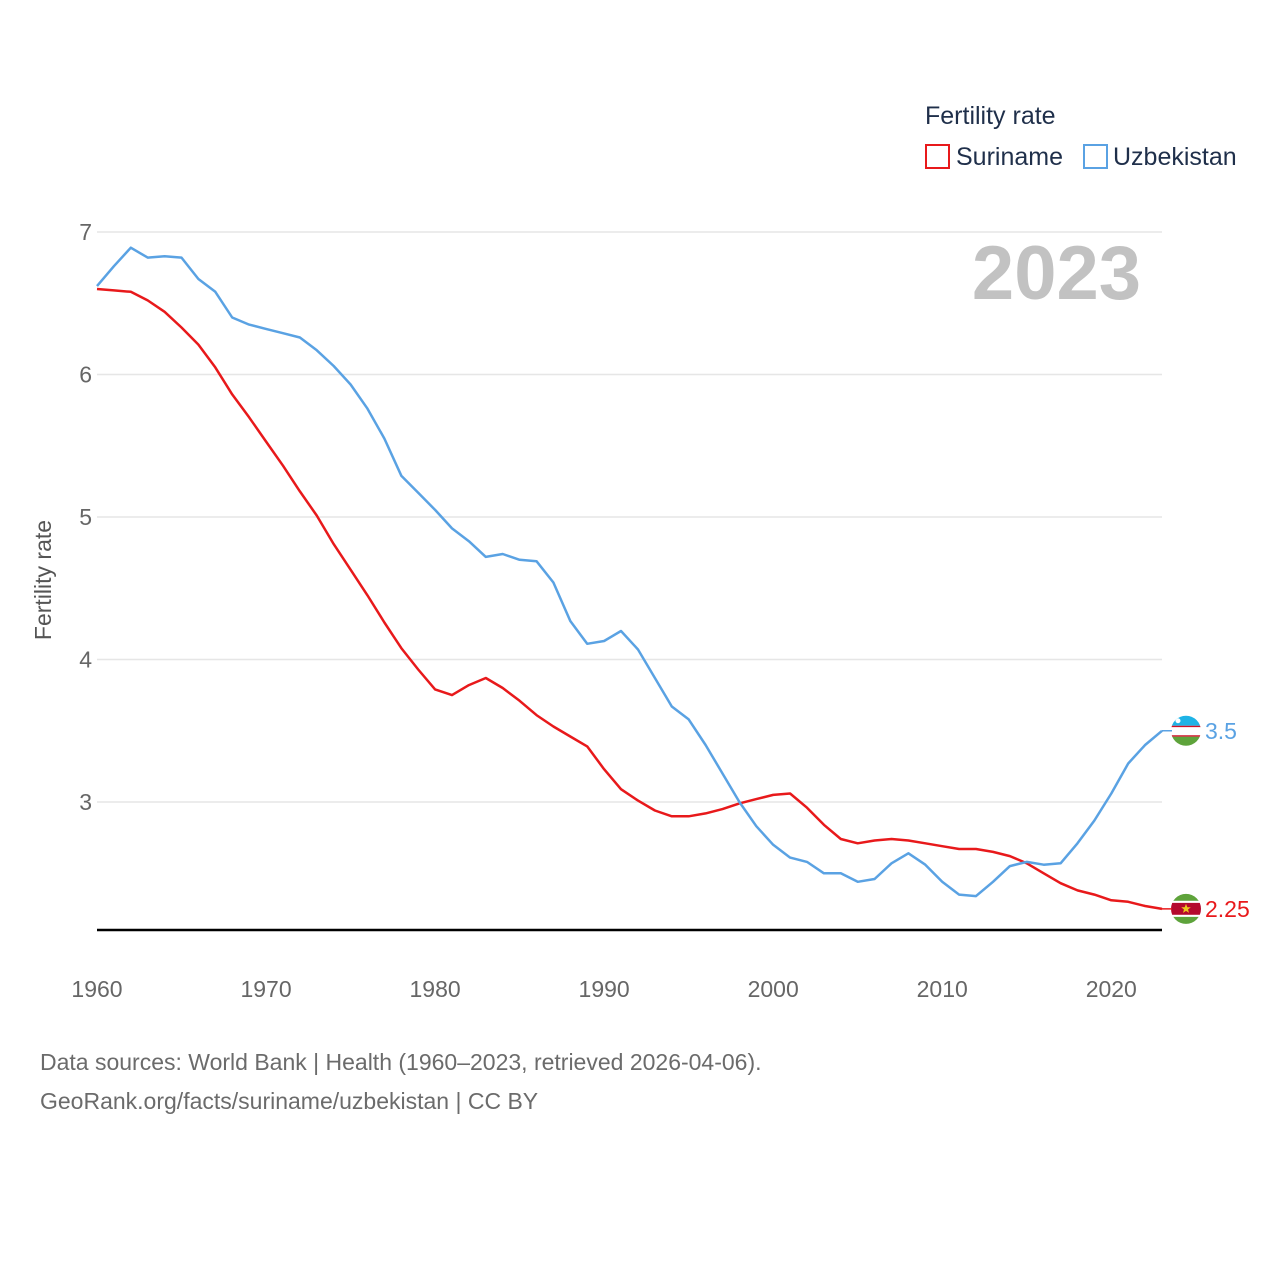 The height and width of the screenshot is (1280, 1280). What do you see at coordinates (1081, 136) in the screenshot?
I see `legend: Fertility rate Suriname Uzbekistan` at bounding box center [1081, 136].